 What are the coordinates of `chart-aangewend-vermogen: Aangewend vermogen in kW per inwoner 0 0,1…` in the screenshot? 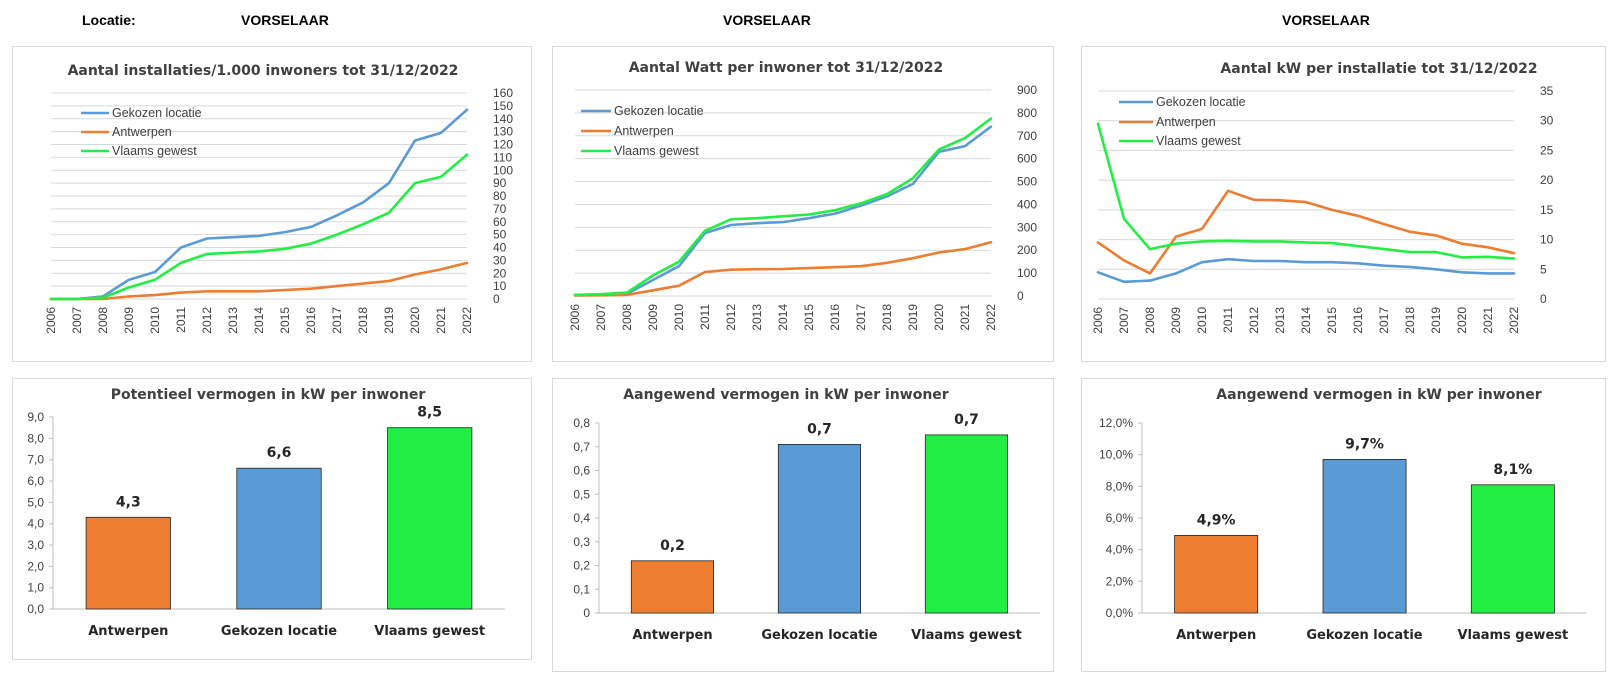 It's located at (803, 525).